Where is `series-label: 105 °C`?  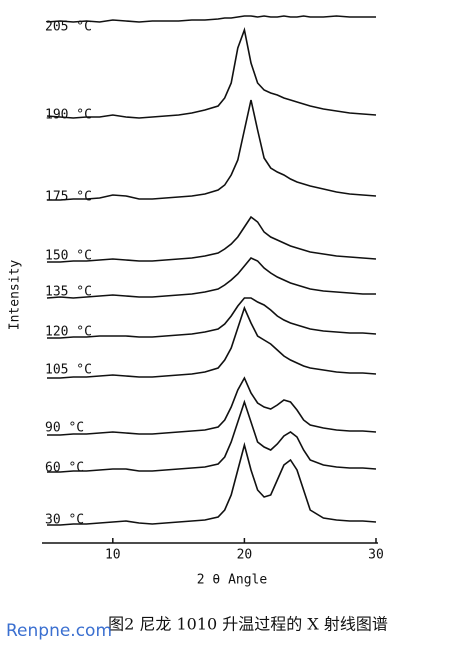 series-label: 105 °C is located at coordinates (68, 370).